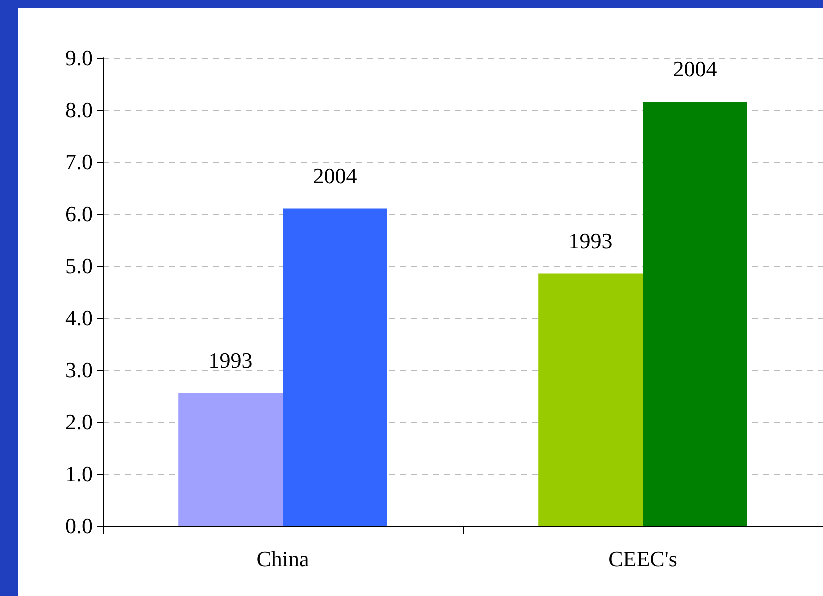  What do you see at coordinates (79, 318) in the screenshot?
I see `y-tick-label: 4.0` at bounding box center [79, 318].